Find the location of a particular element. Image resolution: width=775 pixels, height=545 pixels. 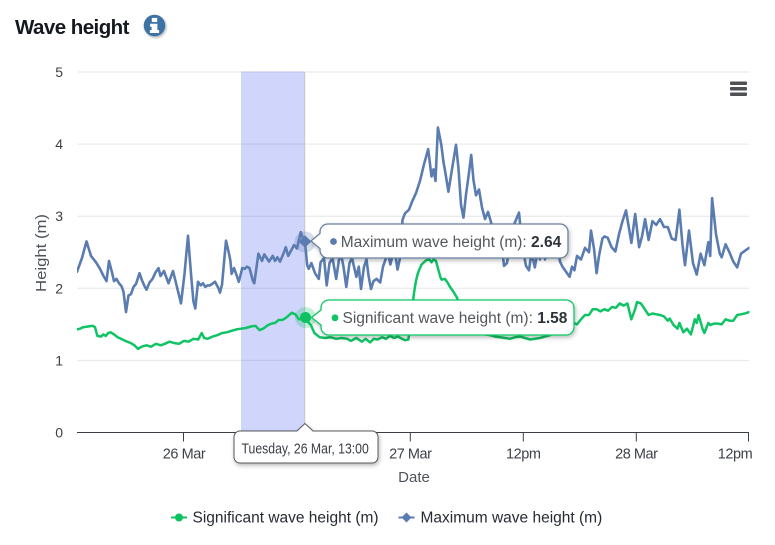

svg-text: Height (m) is located at coordinates (41, 253).